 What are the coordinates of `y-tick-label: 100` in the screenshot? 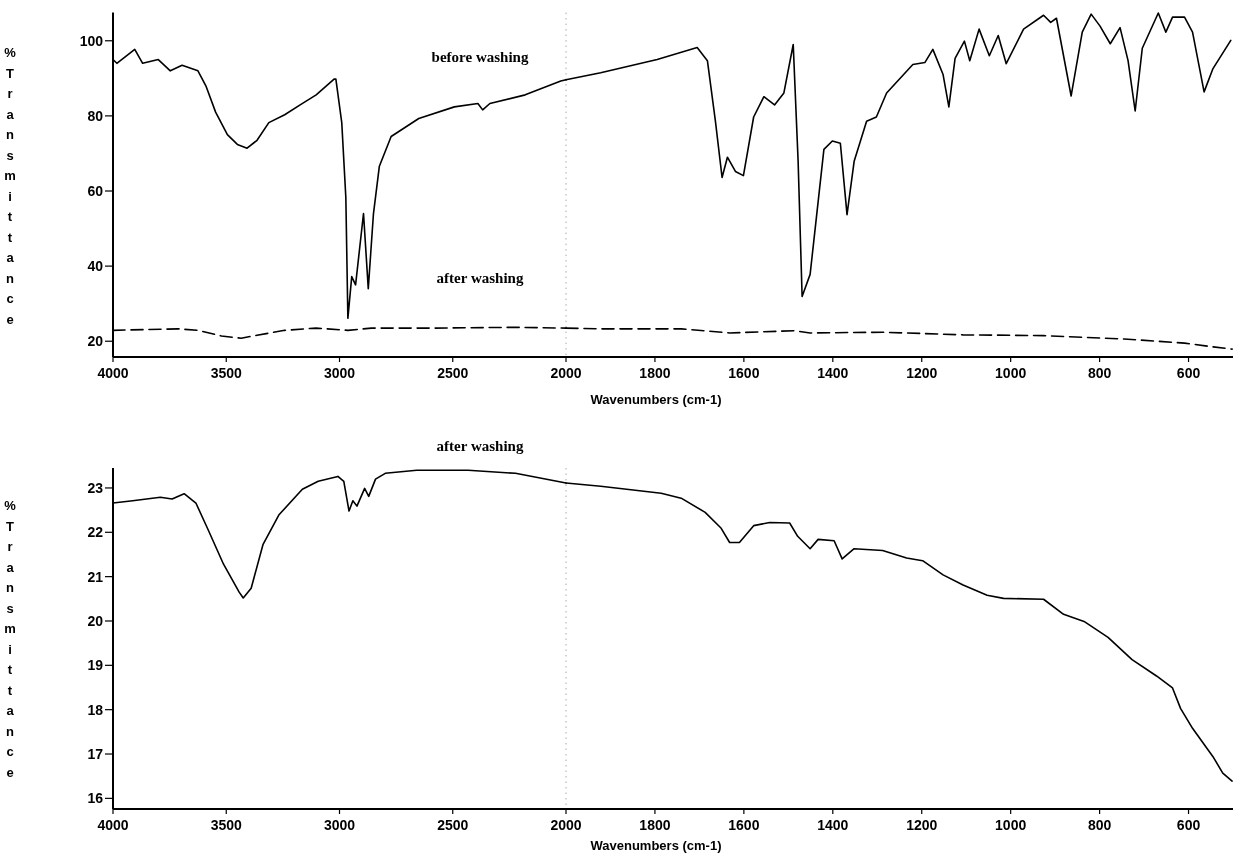 It's located at (91, 40).